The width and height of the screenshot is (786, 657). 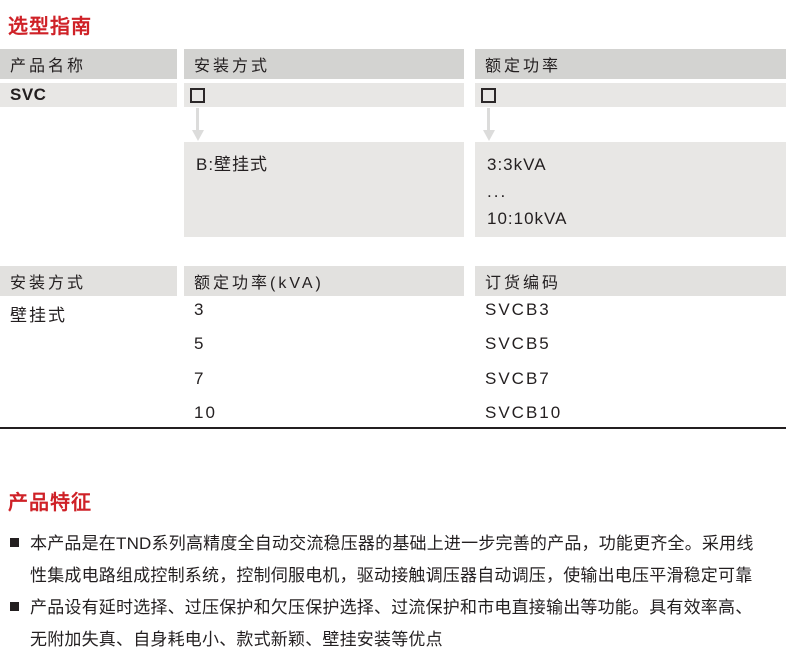 What do you see at coordinates (324, 95) in the screenshot?
I see `mounting-placeholder-cell` at bounding box center [324, 95].